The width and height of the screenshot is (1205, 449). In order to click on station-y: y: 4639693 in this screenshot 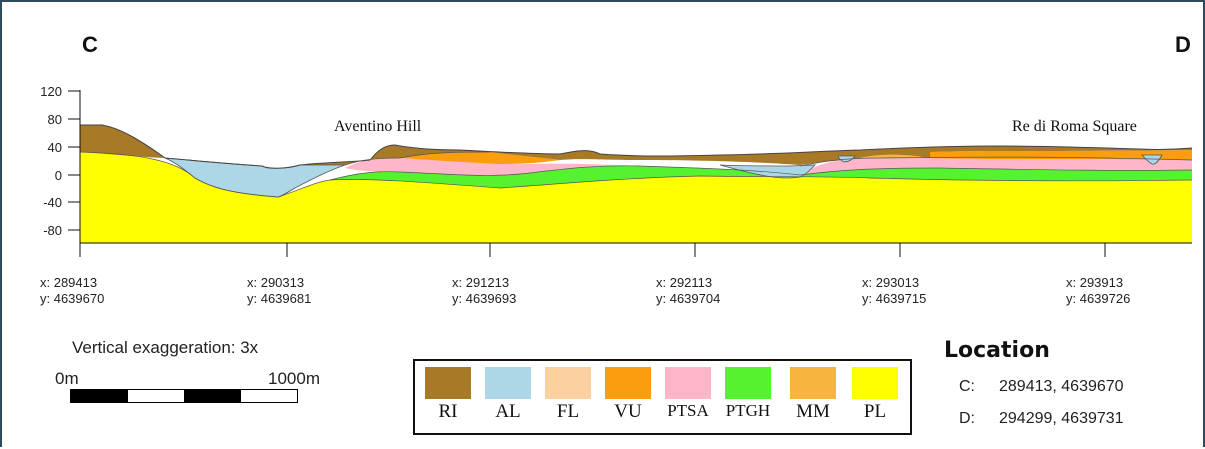, I will do `click(484, 298)`.